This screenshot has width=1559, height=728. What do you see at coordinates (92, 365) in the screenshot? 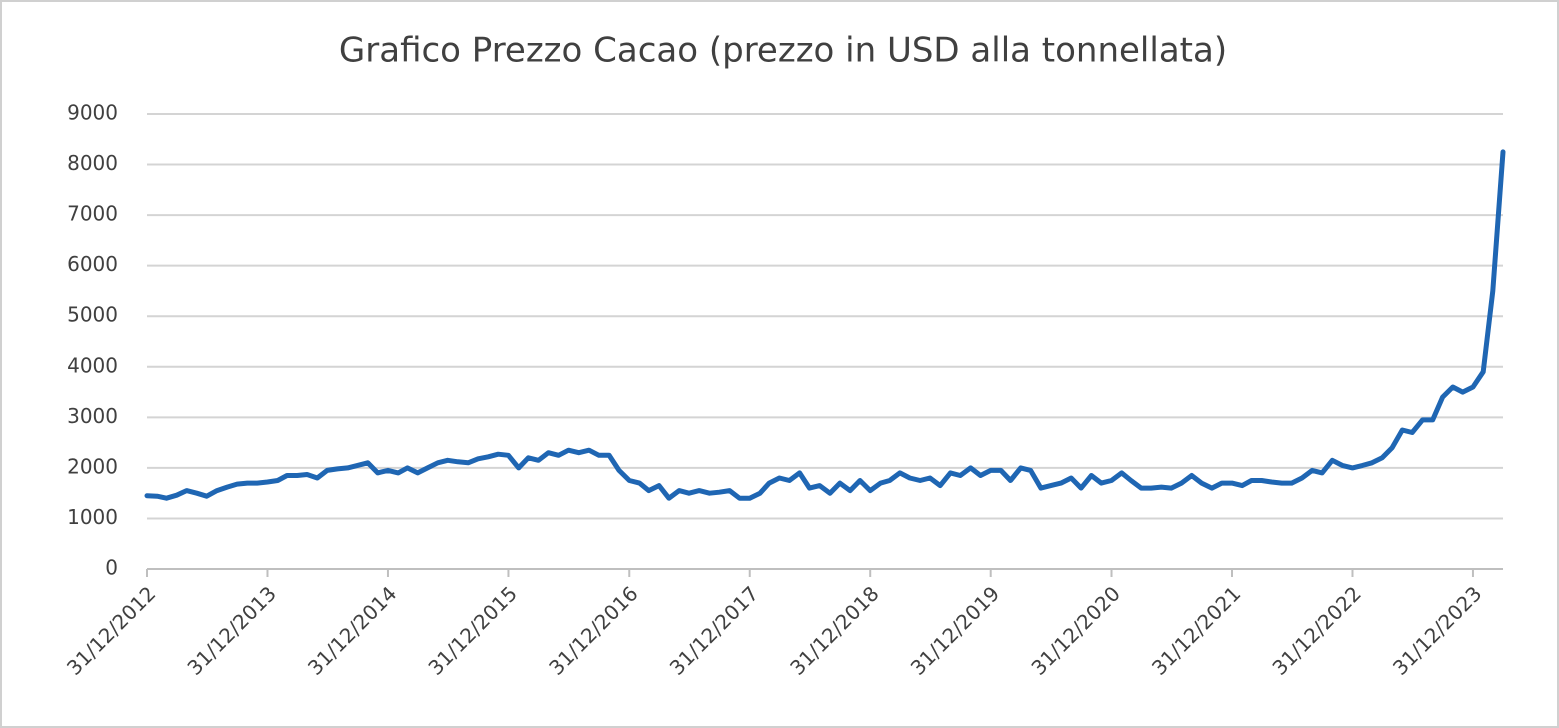
I see `y-tick-label: 4000` at bounding box center [92, 365].